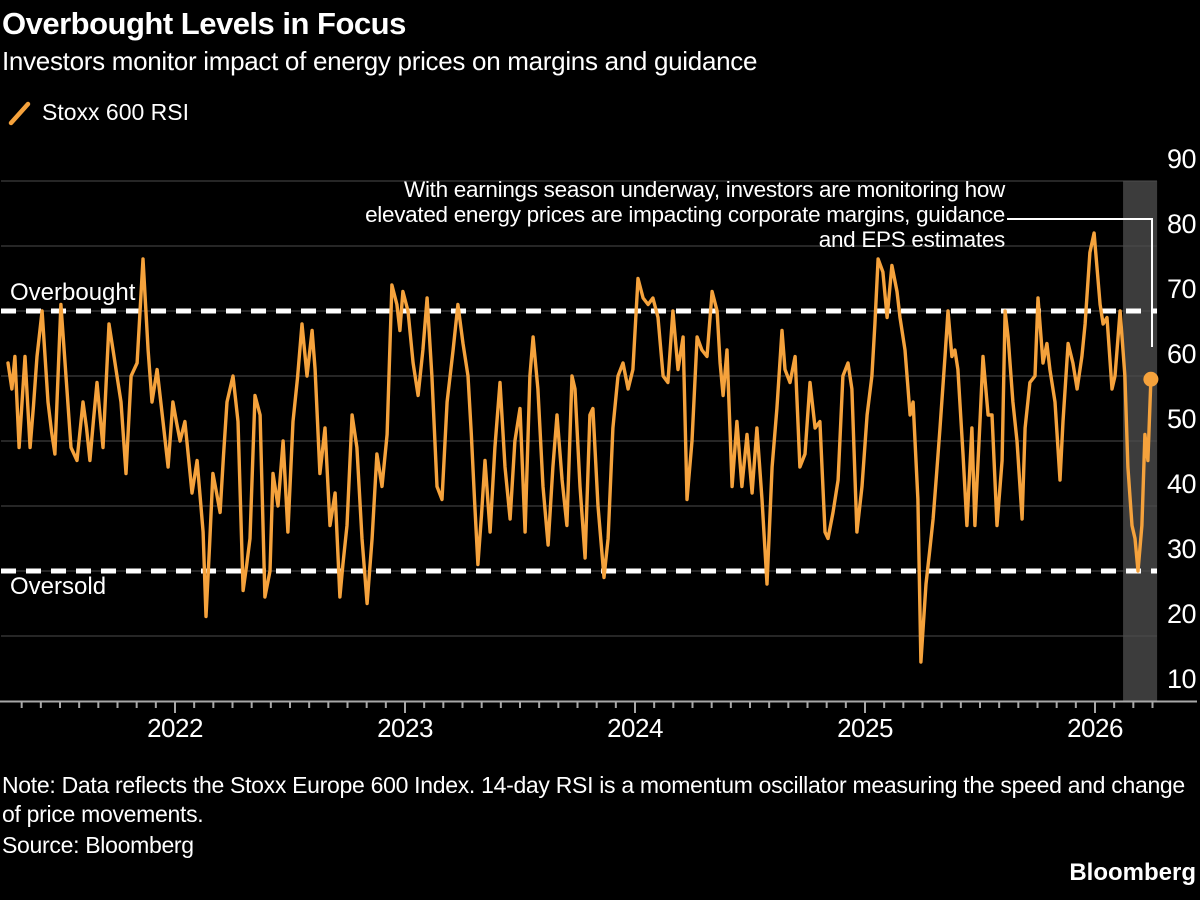  I want to click on y-tick-label: 90, so click(1181, 159).